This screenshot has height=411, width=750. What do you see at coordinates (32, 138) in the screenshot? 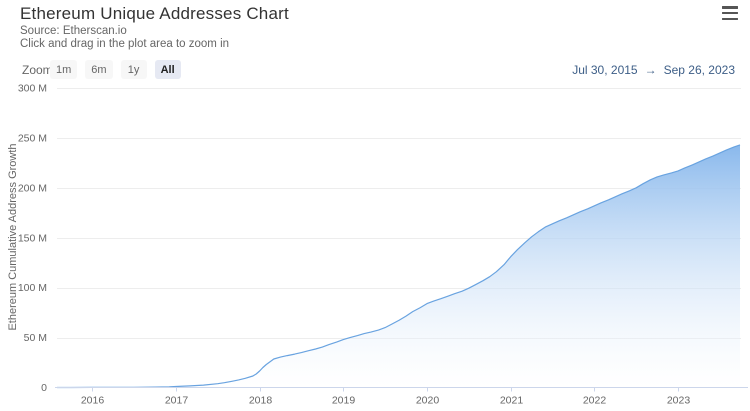
I see `y-tick-label: 250 M` at bounding box center [32, 138].